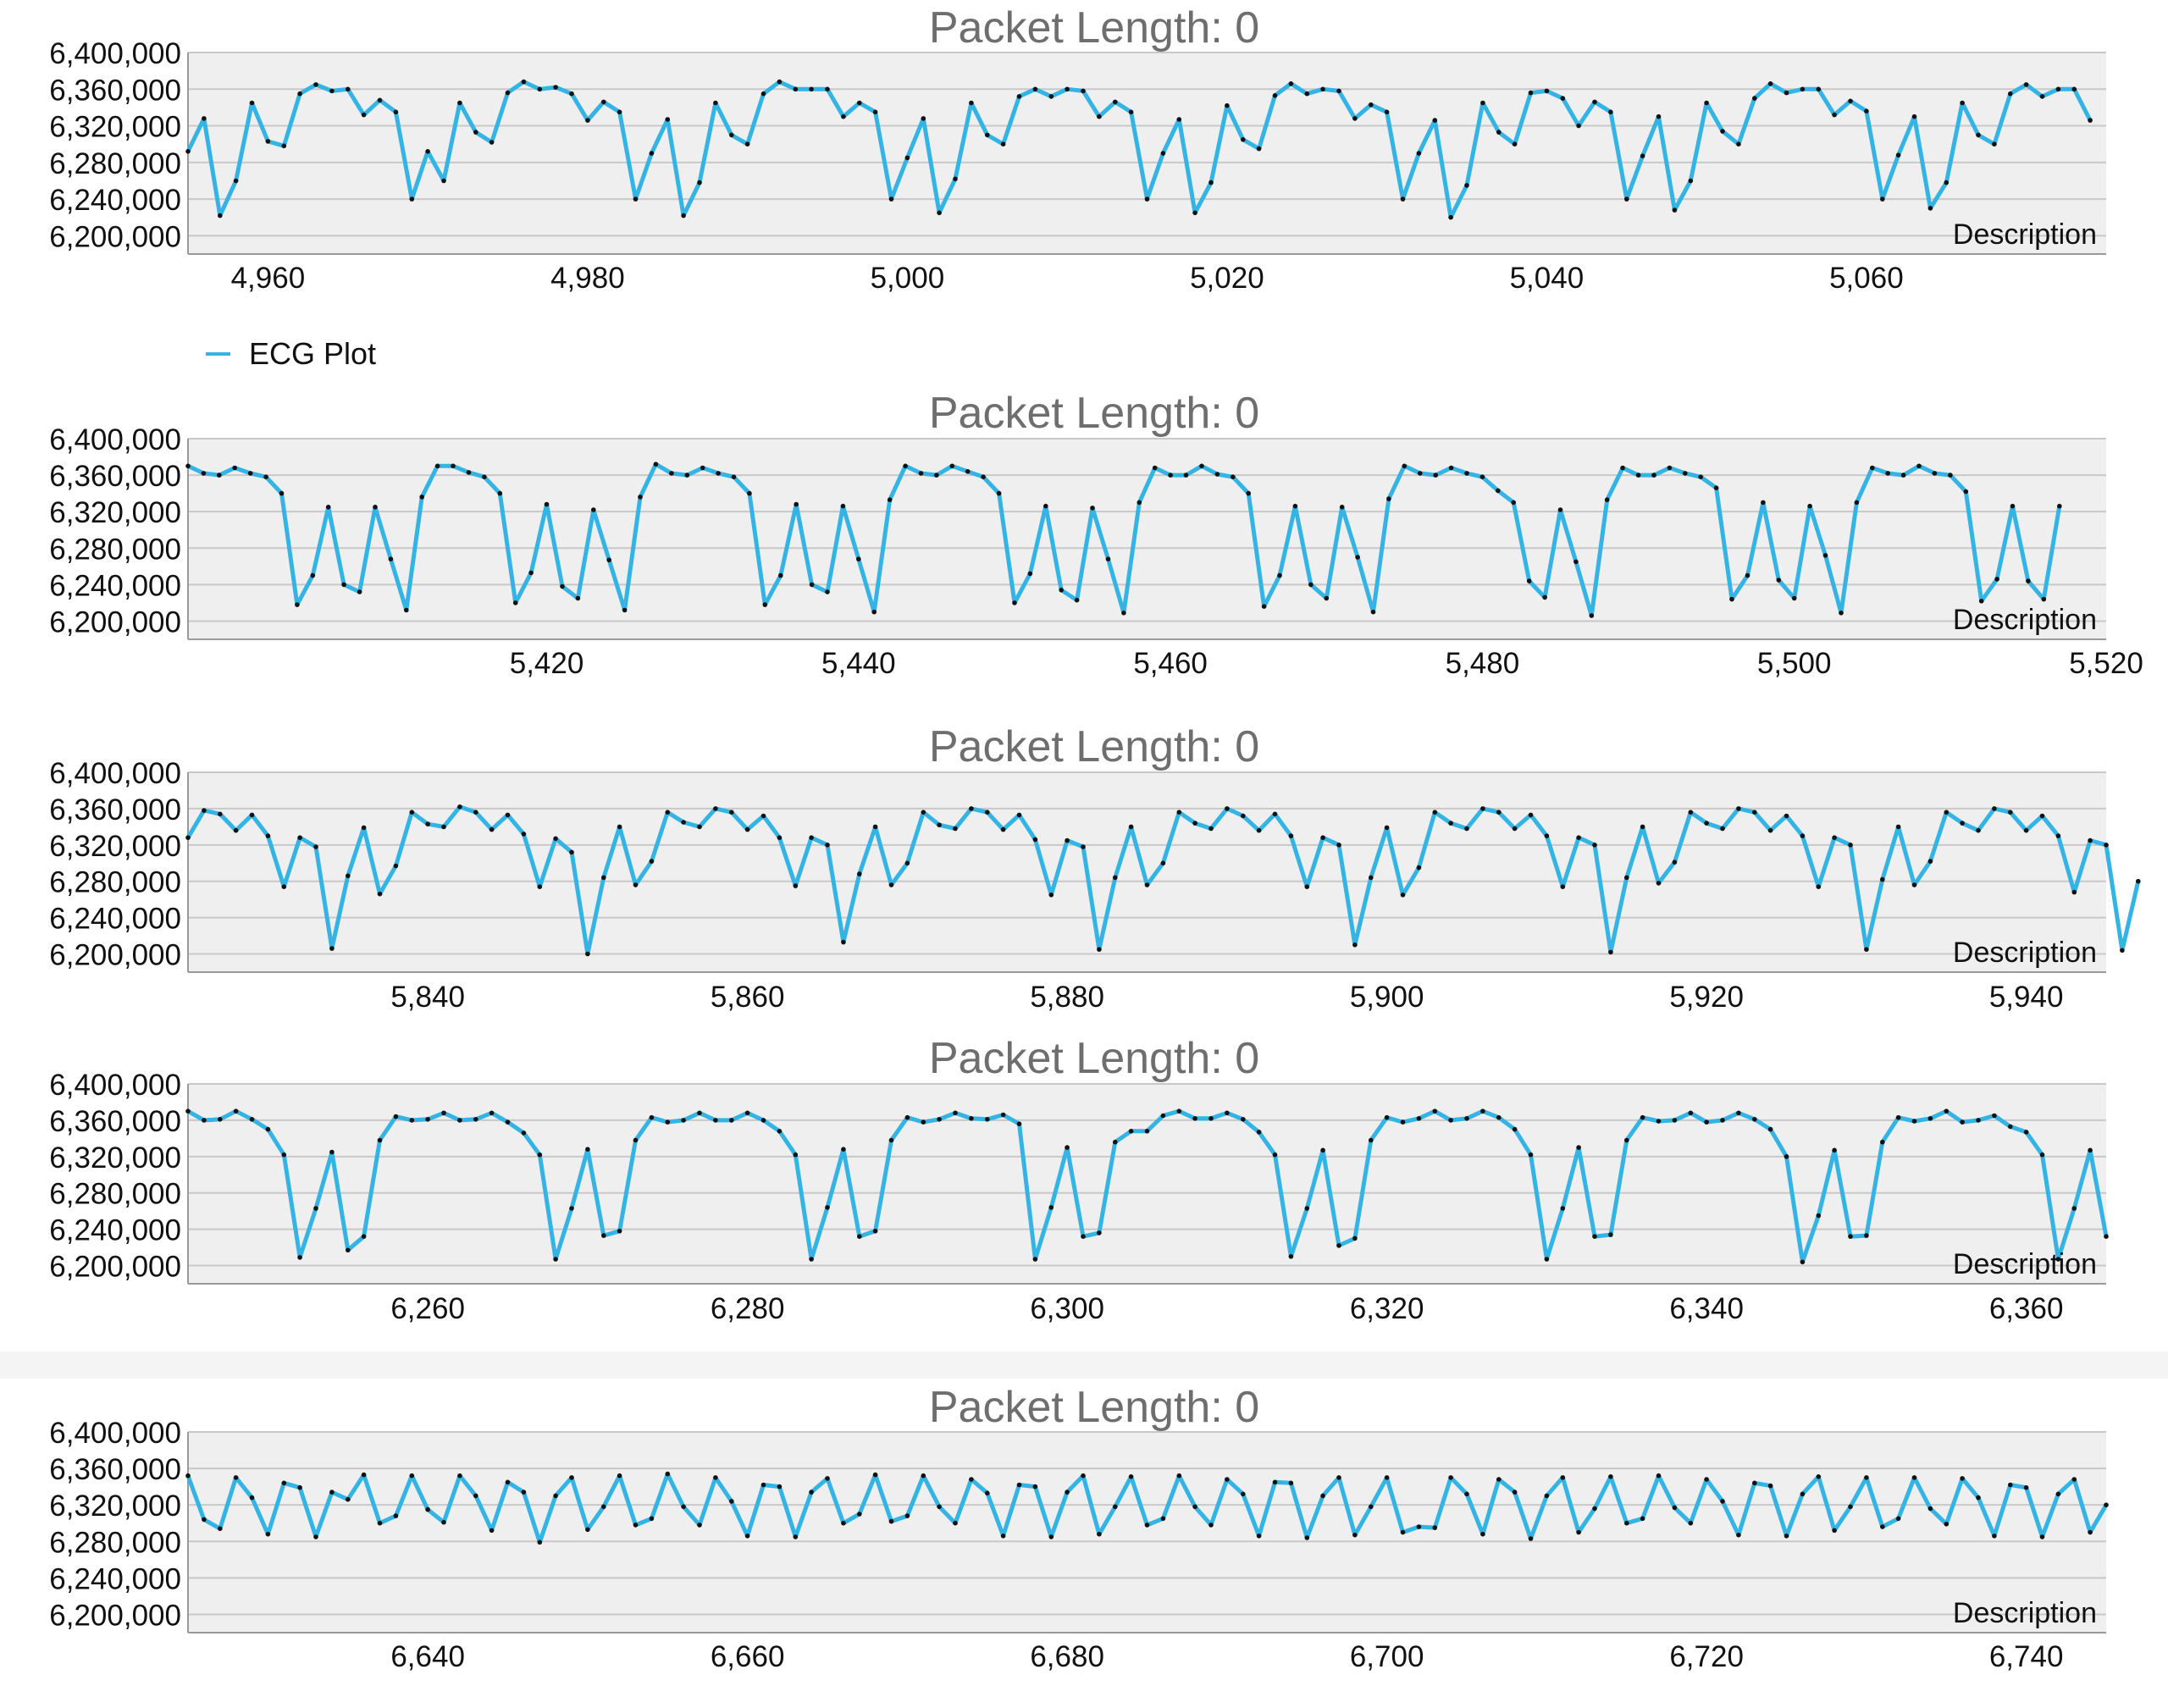  Describe the element at coordinates (312, 353) in the screenshot. I see `legend-label: ECG Plot` at that location.